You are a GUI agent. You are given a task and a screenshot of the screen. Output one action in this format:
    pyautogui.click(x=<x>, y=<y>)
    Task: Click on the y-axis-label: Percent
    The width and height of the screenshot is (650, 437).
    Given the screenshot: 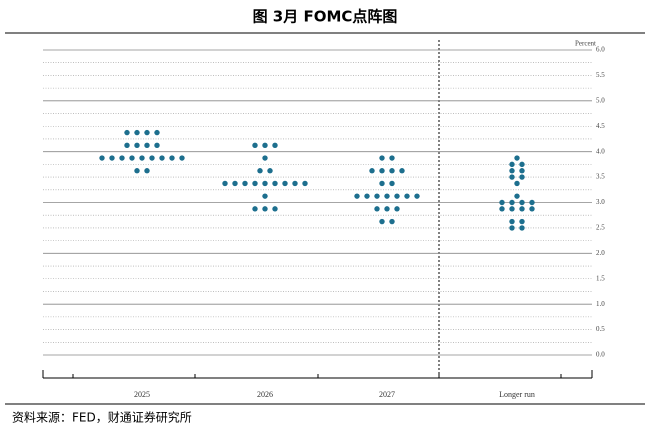 What is the action you would take?
    pyautogui.click(x=585, y=44)
    